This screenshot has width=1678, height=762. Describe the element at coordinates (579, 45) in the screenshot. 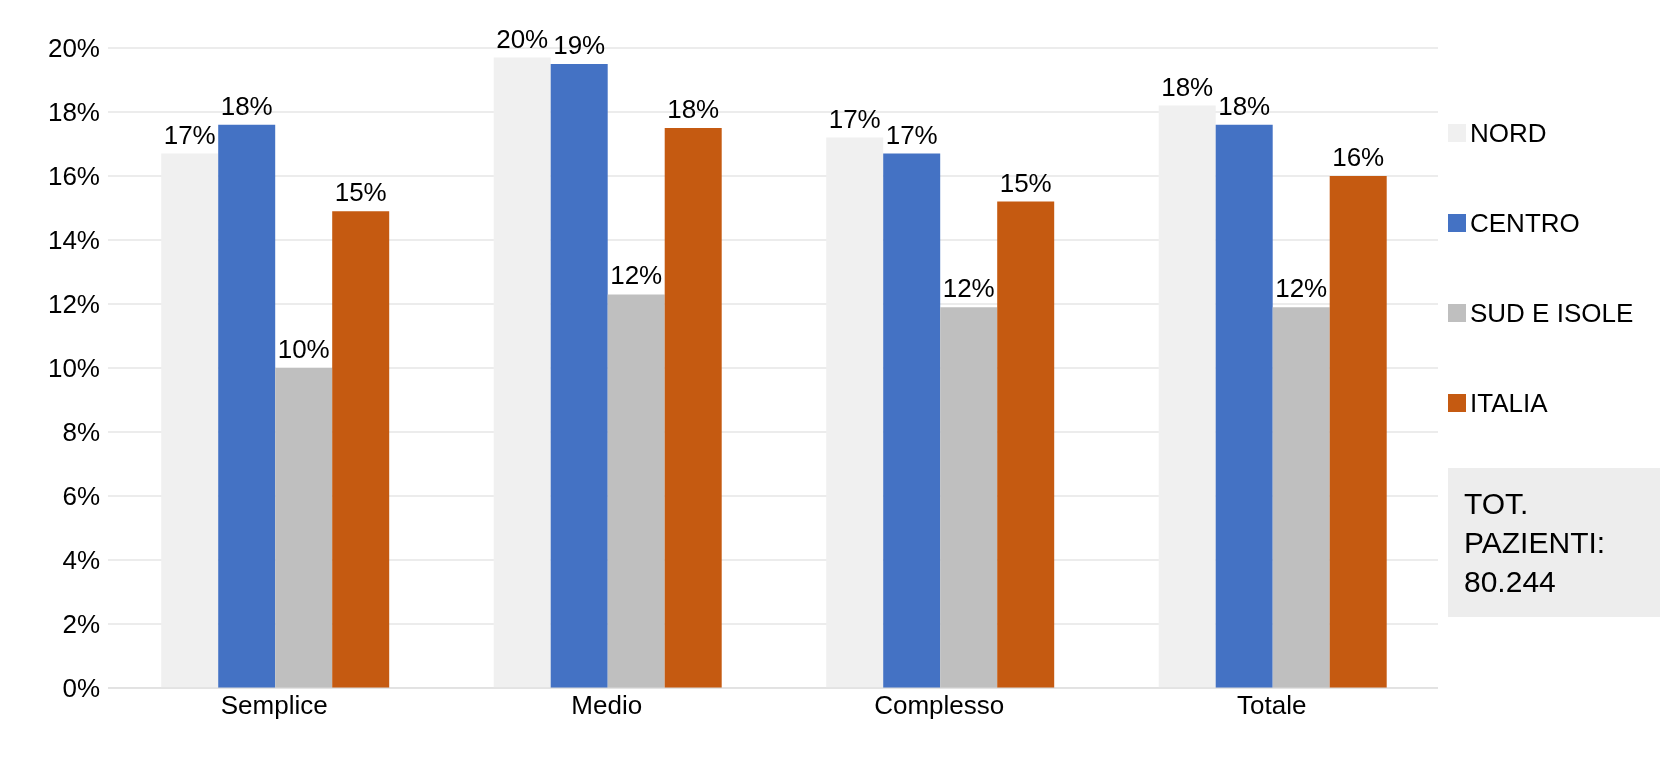

I see `data-label: 19%` at that location.